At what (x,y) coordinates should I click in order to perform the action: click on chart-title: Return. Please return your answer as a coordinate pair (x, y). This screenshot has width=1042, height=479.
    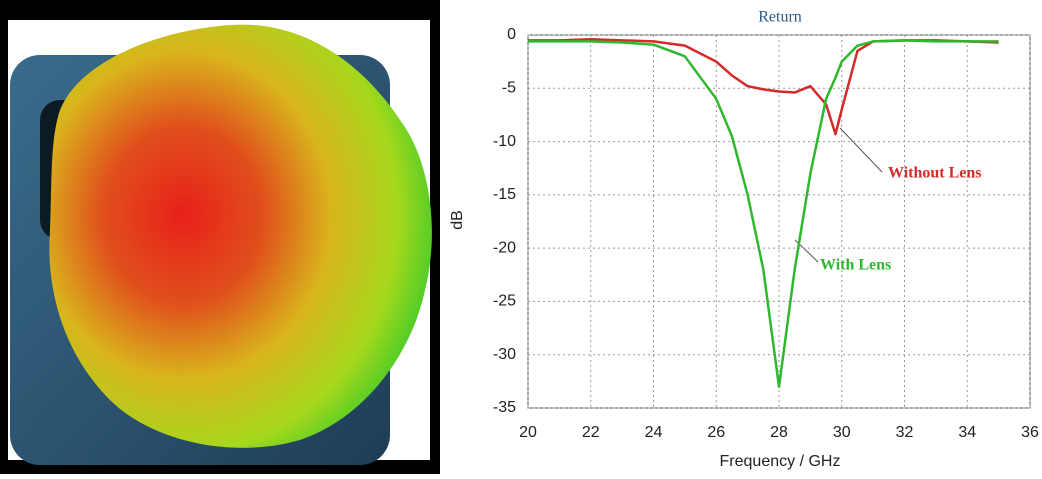
    Looking at the image, I should click on (780, 17).